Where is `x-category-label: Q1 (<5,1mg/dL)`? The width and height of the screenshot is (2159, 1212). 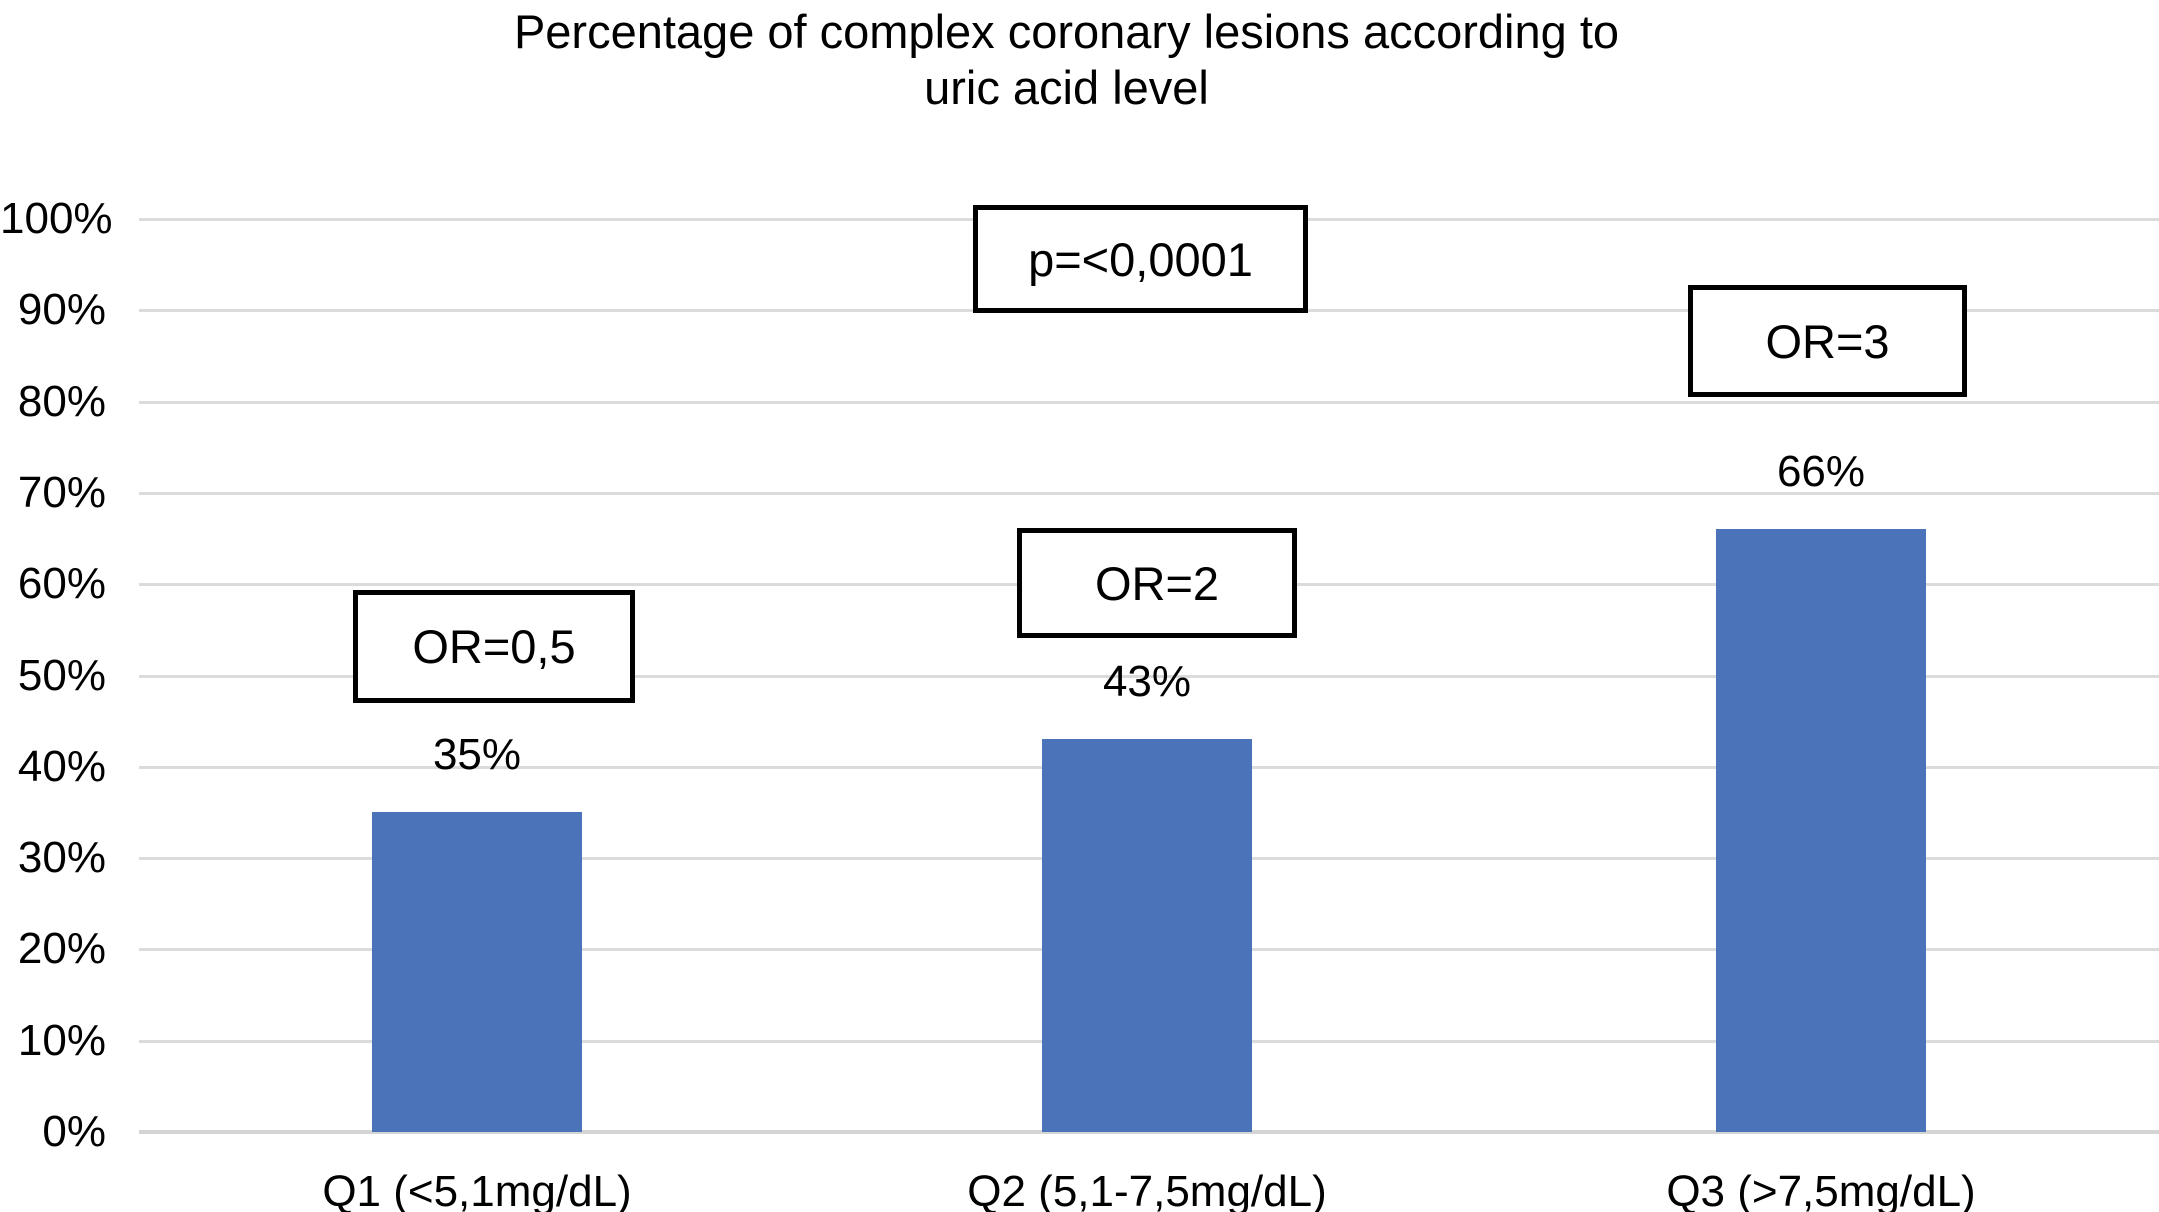
x-category-label: Q1 (<5,1mg/dL) is located at coordinates (477, 1189).